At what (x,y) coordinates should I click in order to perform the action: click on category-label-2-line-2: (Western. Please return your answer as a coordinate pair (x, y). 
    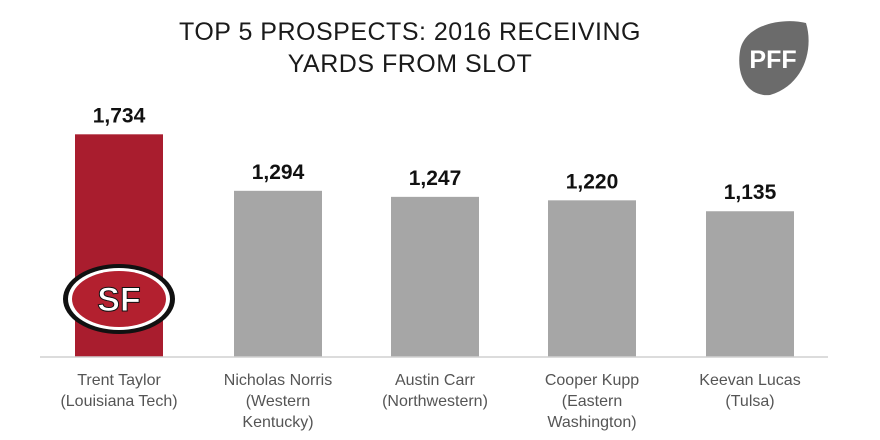
    Looking at the image, I should click on (278, 401).